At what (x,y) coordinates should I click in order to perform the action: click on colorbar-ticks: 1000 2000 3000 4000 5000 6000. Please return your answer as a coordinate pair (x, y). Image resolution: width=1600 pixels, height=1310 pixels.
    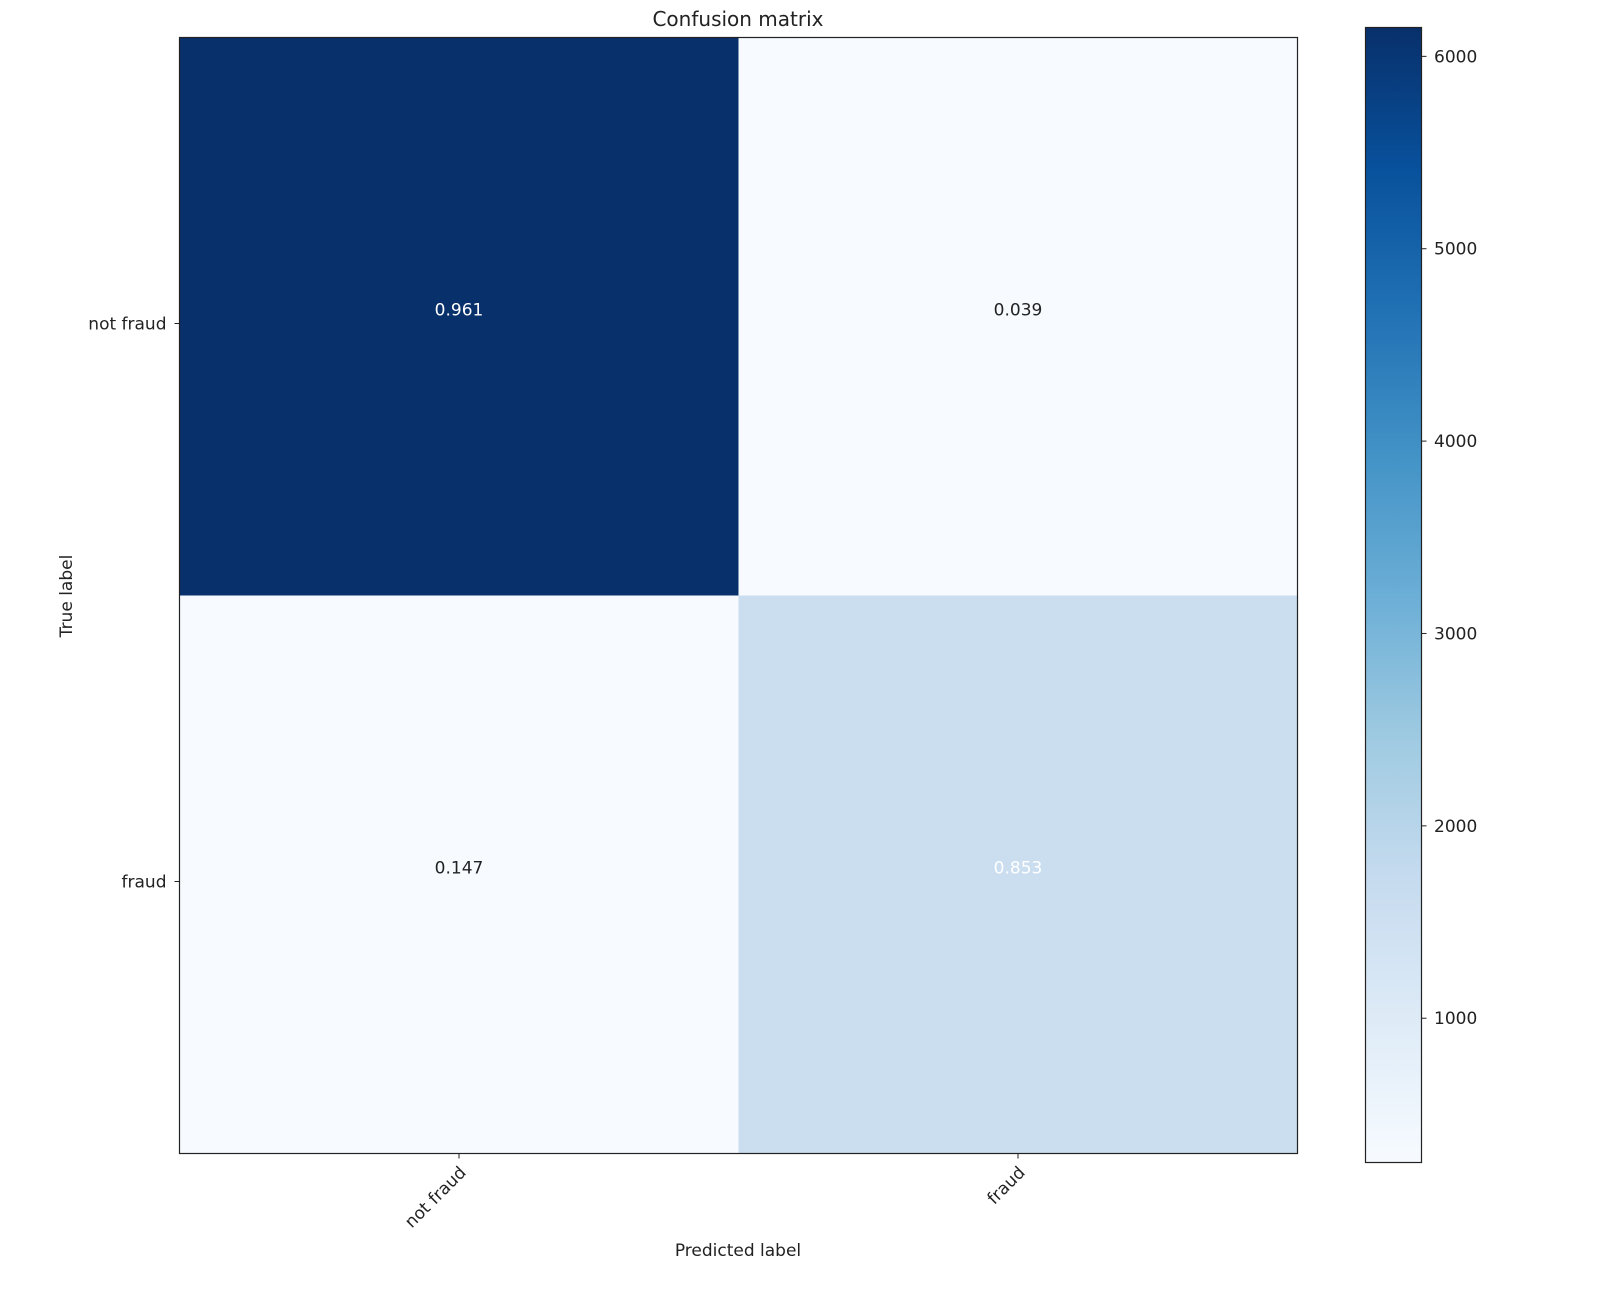
    Looking at the image, I should click on (1449, 538).